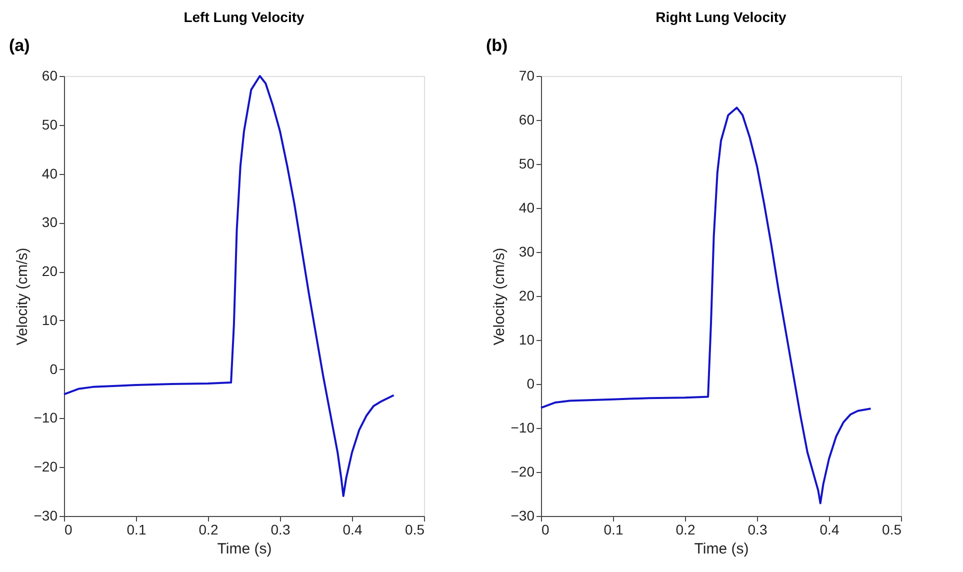 The height and width of the screenshot is (572, 963). I want to click on text: (a), so click(19, 45).